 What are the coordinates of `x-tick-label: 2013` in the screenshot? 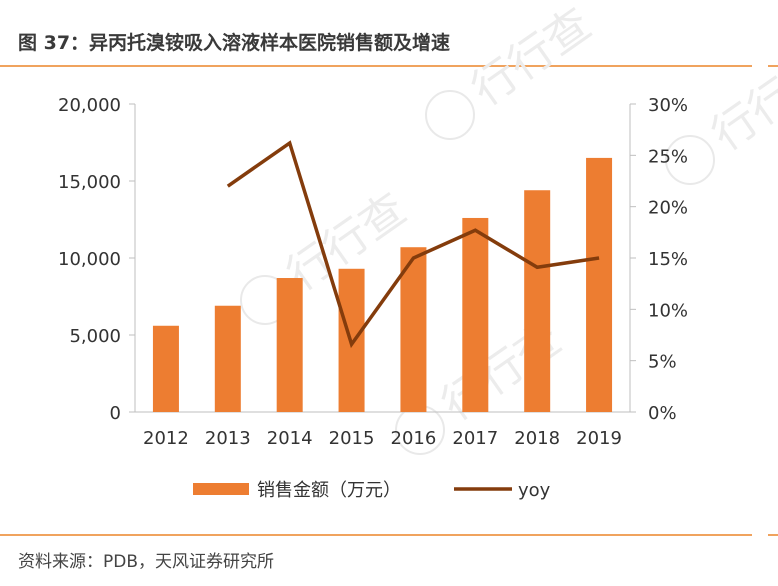 It's located at (228, 438).